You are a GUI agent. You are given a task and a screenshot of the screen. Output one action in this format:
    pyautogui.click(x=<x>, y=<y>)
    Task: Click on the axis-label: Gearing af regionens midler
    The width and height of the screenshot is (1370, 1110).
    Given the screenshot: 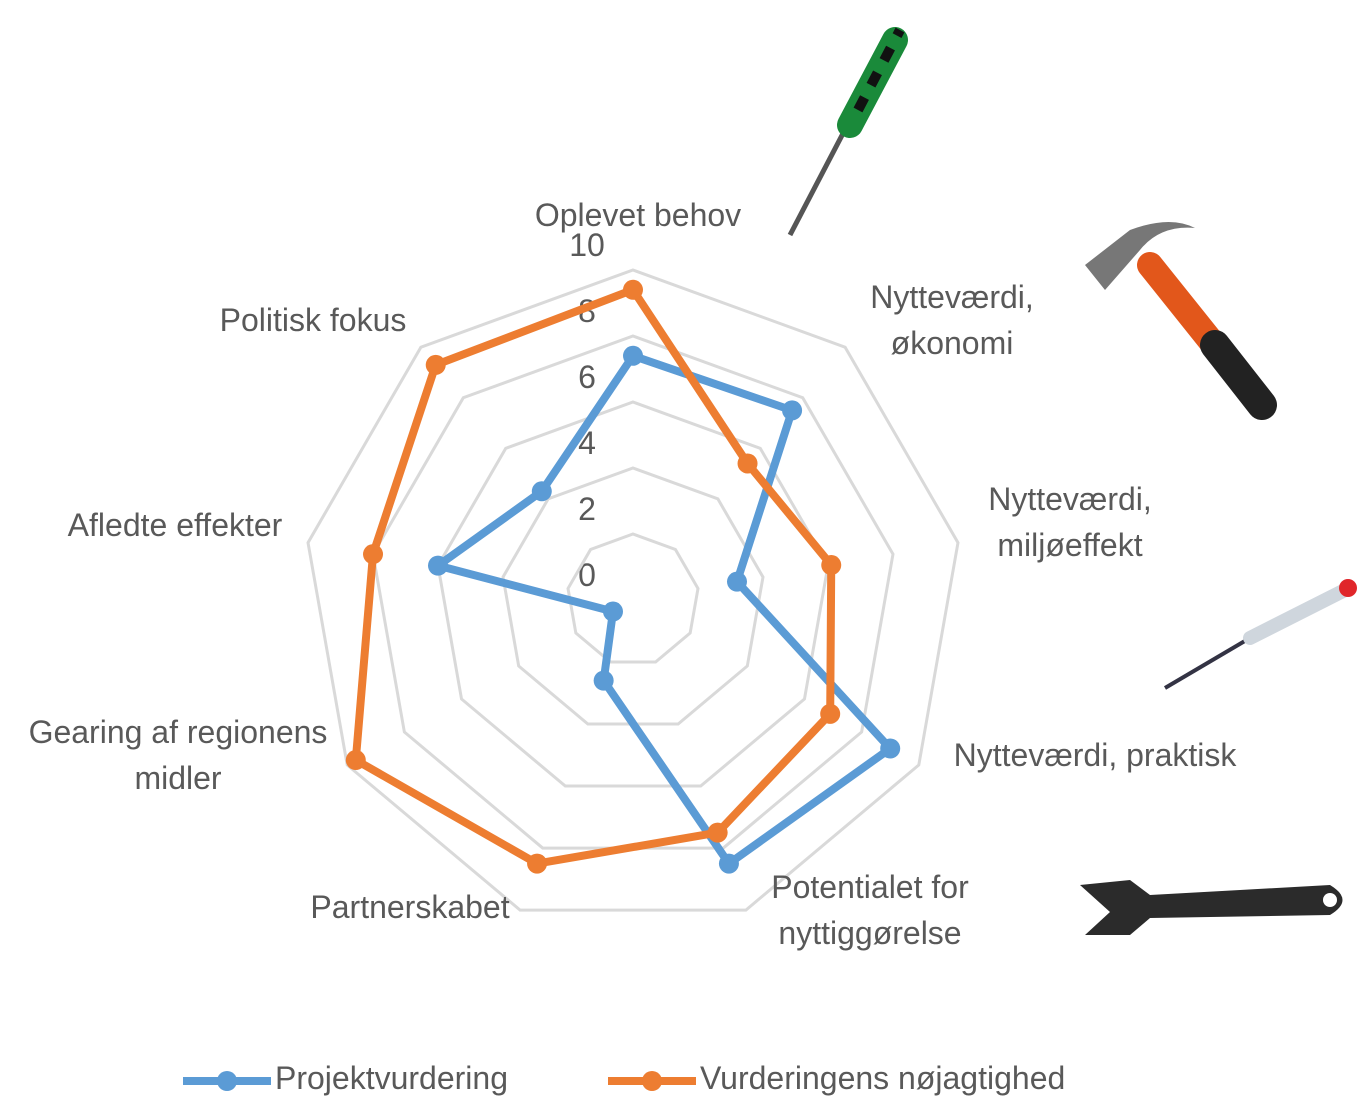 What is the action you would take?
    pyautogui.click(x=178, y=755)
    